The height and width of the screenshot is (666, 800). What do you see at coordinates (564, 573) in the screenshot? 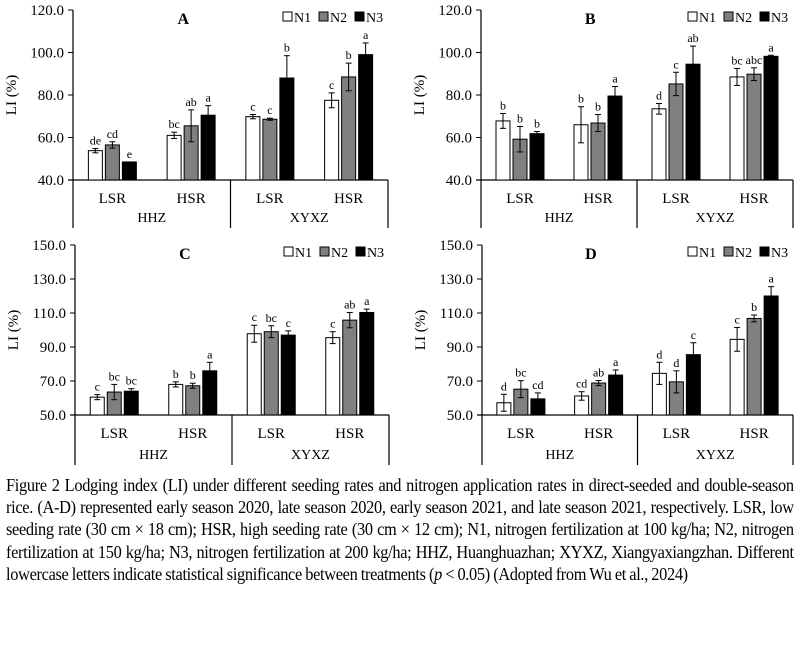
I see `caption-text-2: < 0.05) (Adopted from Wu et al., 2024)` at bounding box center [564, 573].